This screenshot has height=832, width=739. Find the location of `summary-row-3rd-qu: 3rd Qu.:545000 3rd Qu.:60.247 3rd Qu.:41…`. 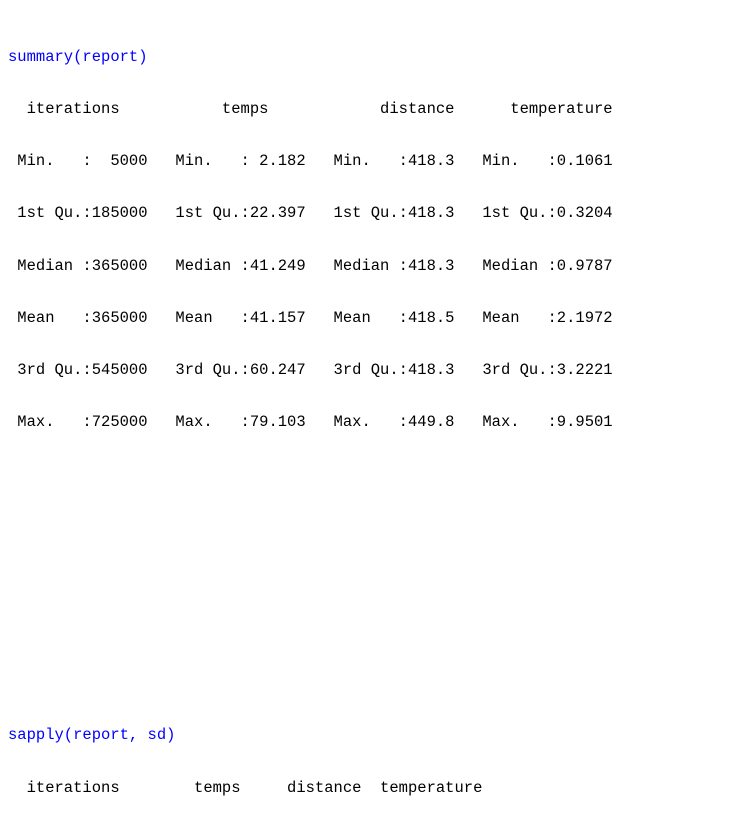

summary-row-3rd-qu: 3rd Qu.:545000 3rd Qu.:60.247 3rd Qu.:41… is located at coordinates (310, 370).